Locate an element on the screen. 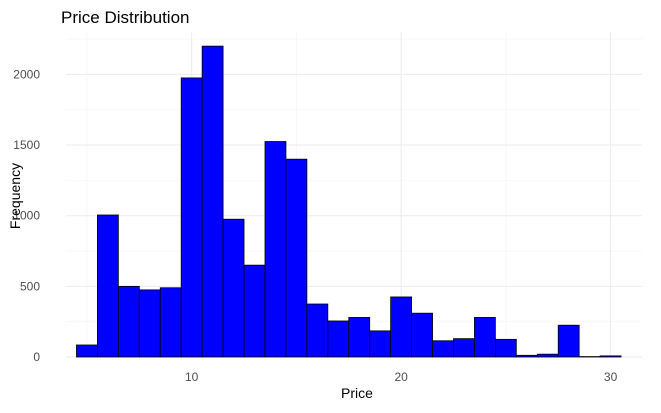 Image resolution: width=661 pixels, height=413 pixels. x-axis-tick-labels: 10 20 30 is located at coordinates (401, 377).